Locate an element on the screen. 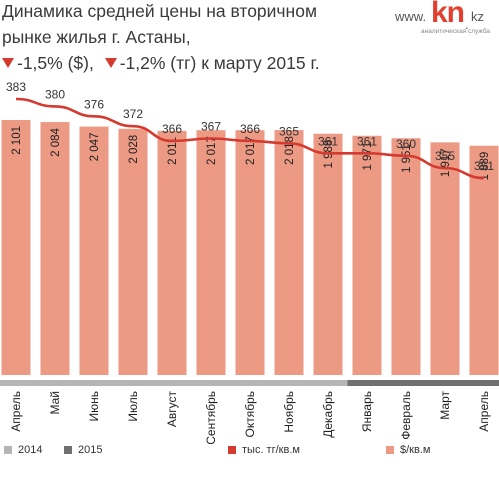 This screenshot has height=488, width=499. line-value-label: 355 is located at coordinates (445, 156).